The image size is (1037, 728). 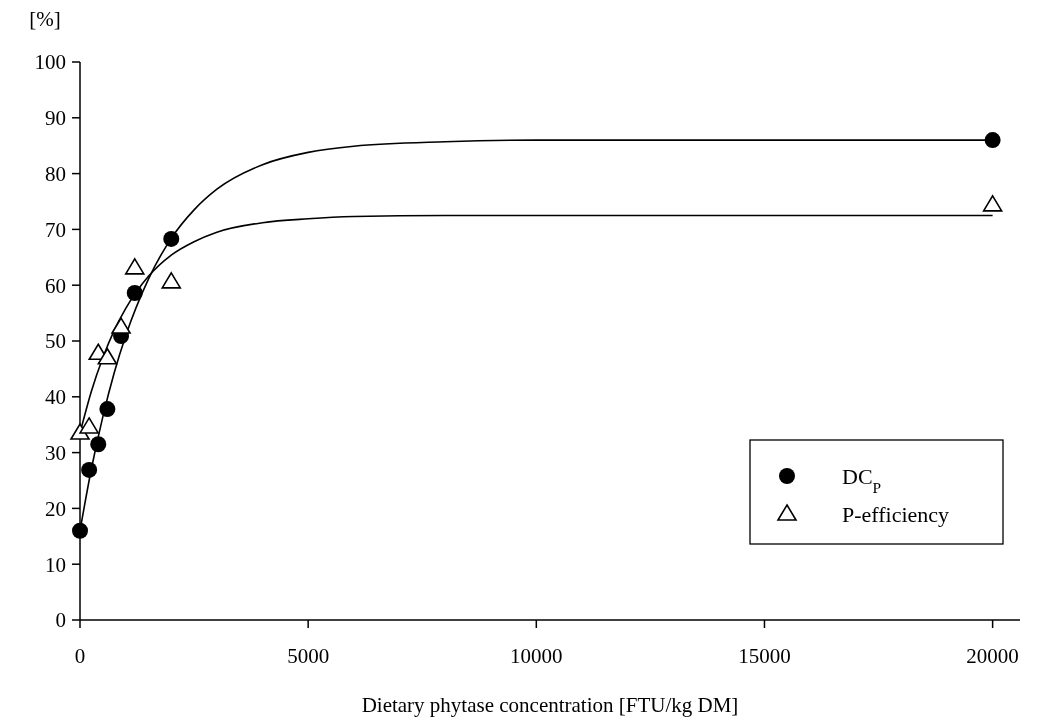 I want to click on x-tick-label: 20000, so click(x=992, y=656).